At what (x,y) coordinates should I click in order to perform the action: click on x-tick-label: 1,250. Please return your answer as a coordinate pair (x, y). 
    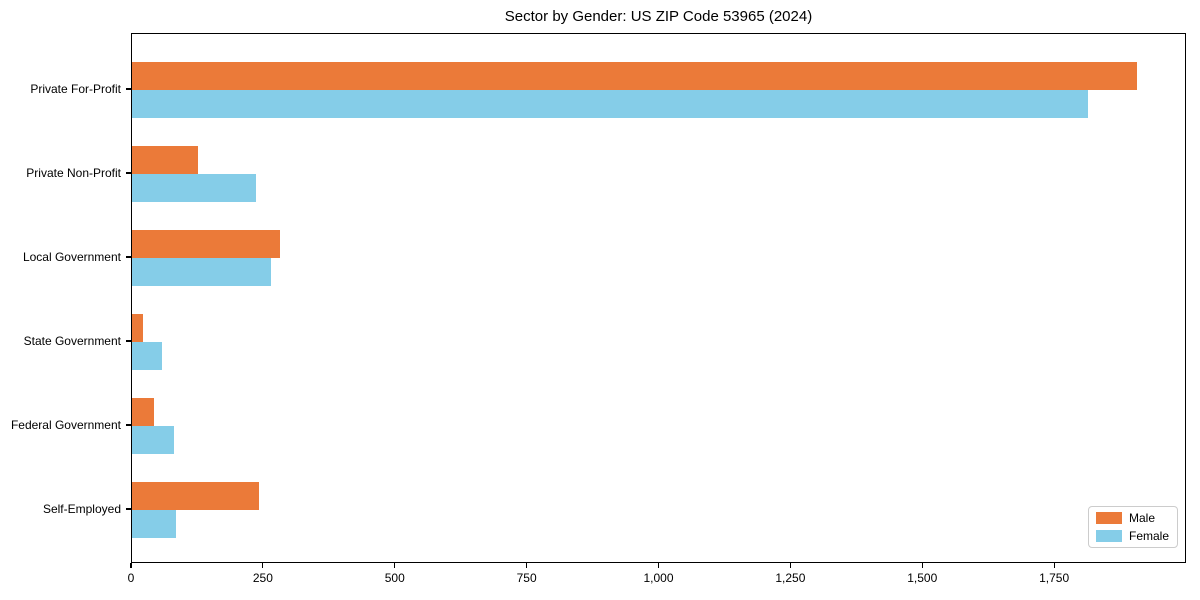
    Looking at the image, I should click on (790, 578).